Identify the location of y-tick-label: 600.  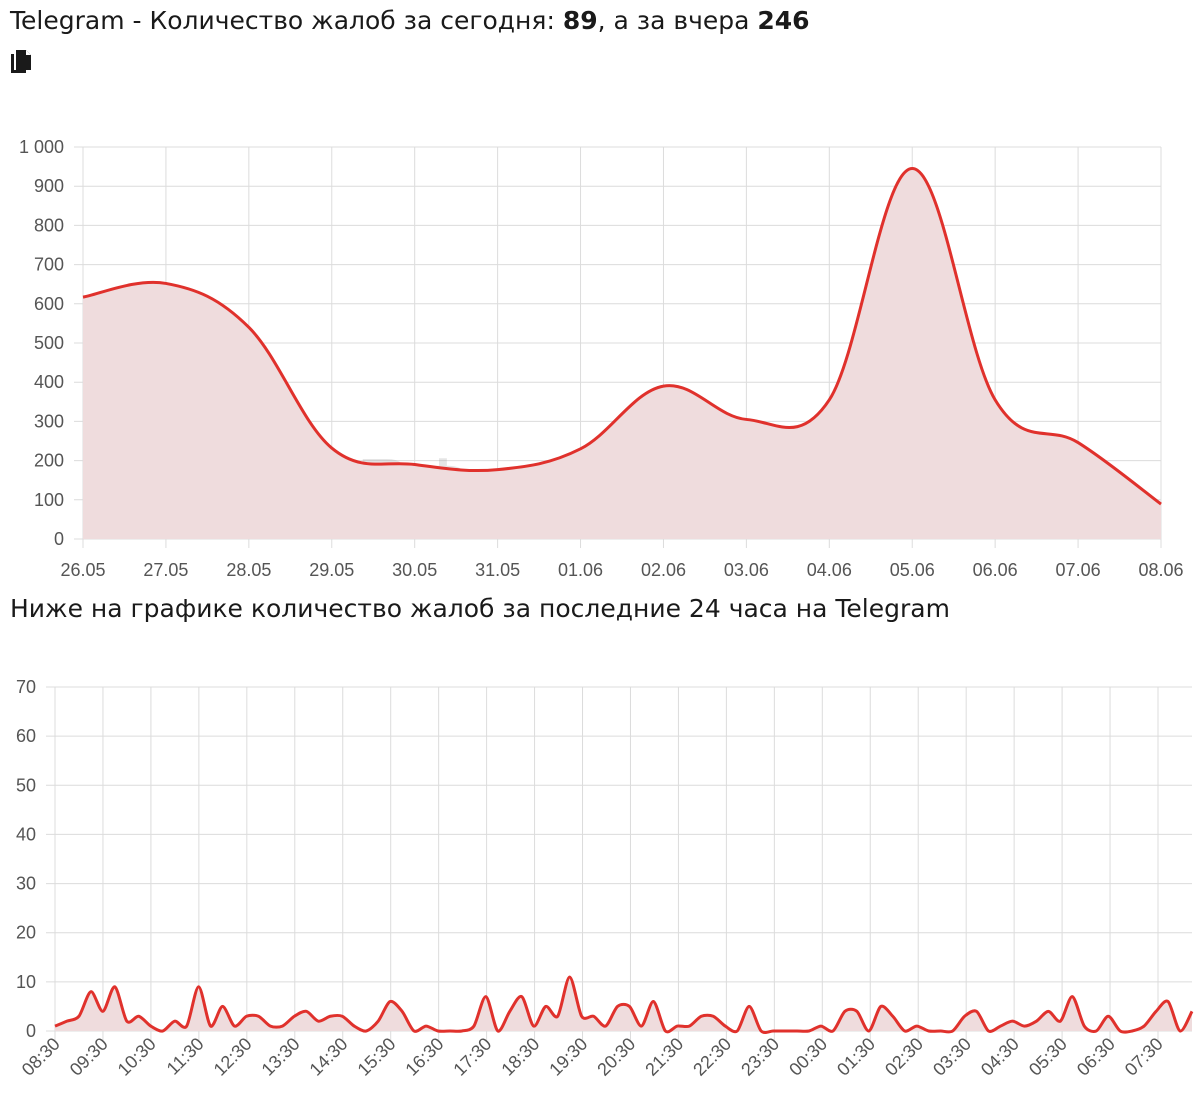
(49, 304).